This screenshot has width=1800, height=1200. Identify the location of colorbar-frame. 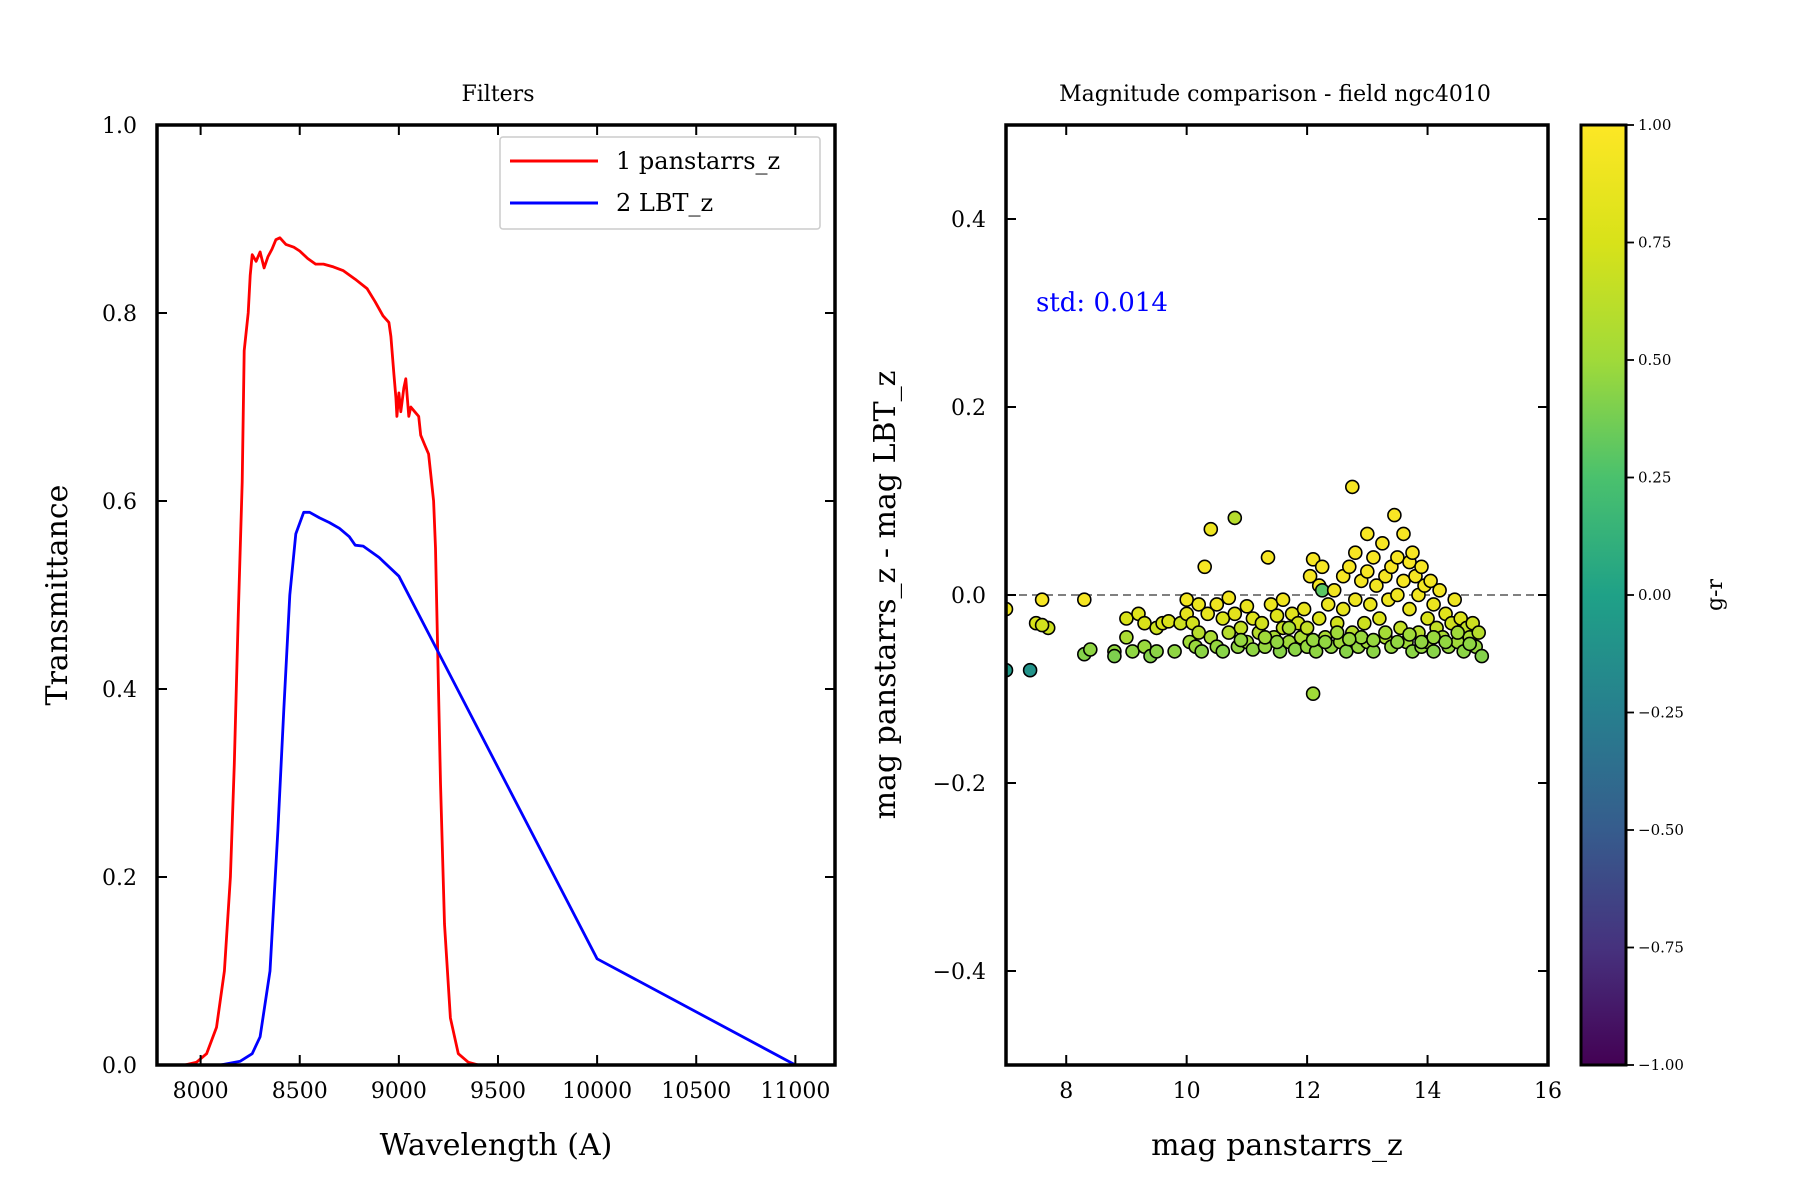
(1603, 595).